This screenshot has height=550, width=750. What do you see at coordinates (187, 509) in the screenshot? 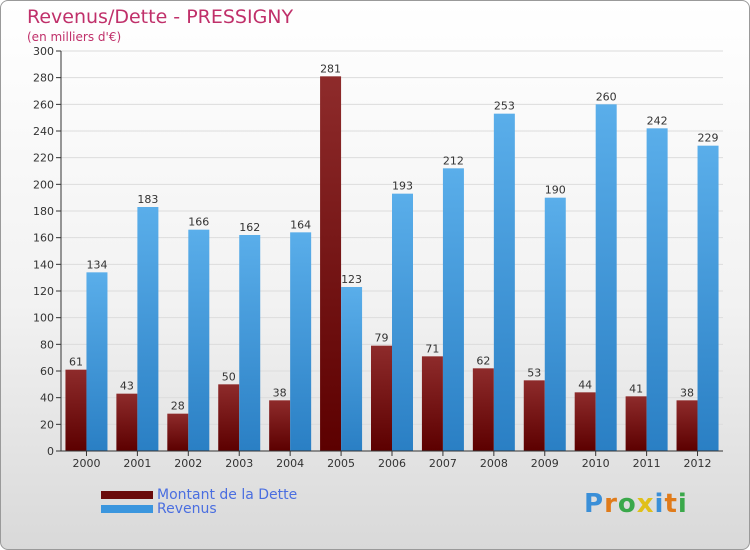
I see `legend-label-revenue: Revenus` at bounding box center [187, 509].